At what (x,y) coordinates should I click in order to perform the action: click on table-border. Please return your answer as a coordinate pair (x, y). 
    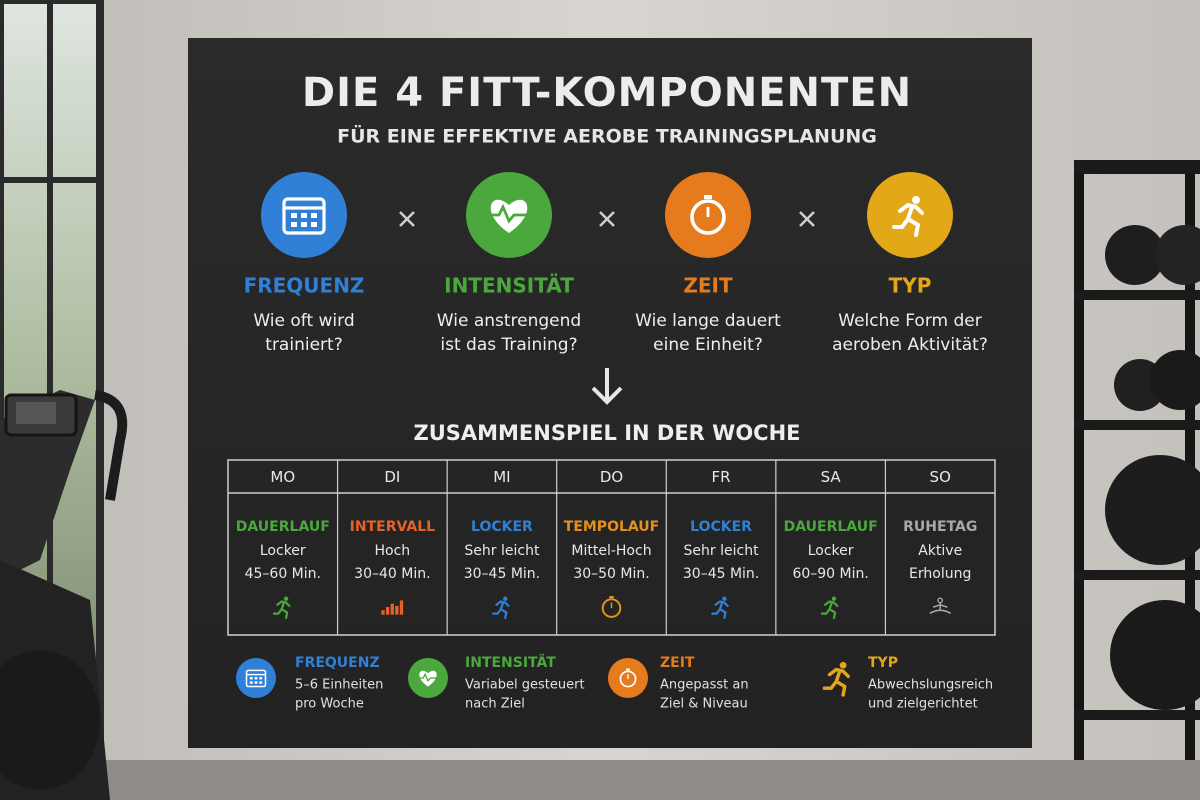
    Looking at the image, I should click on (611, 547).